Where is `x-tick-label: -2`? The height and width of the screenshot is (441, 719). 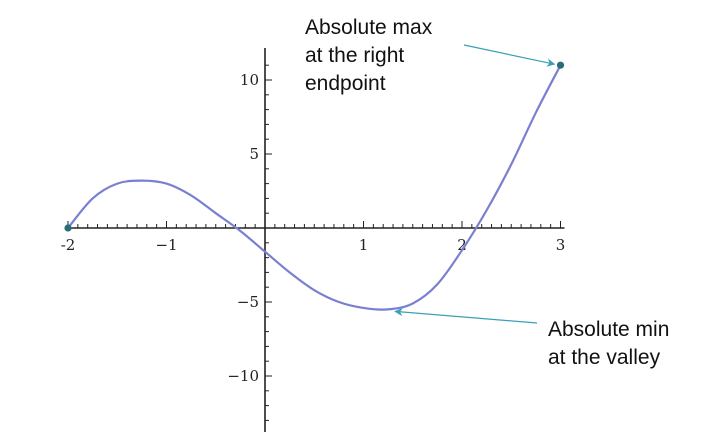 x-tick-label: -2 is located at coordinates (68, 245).